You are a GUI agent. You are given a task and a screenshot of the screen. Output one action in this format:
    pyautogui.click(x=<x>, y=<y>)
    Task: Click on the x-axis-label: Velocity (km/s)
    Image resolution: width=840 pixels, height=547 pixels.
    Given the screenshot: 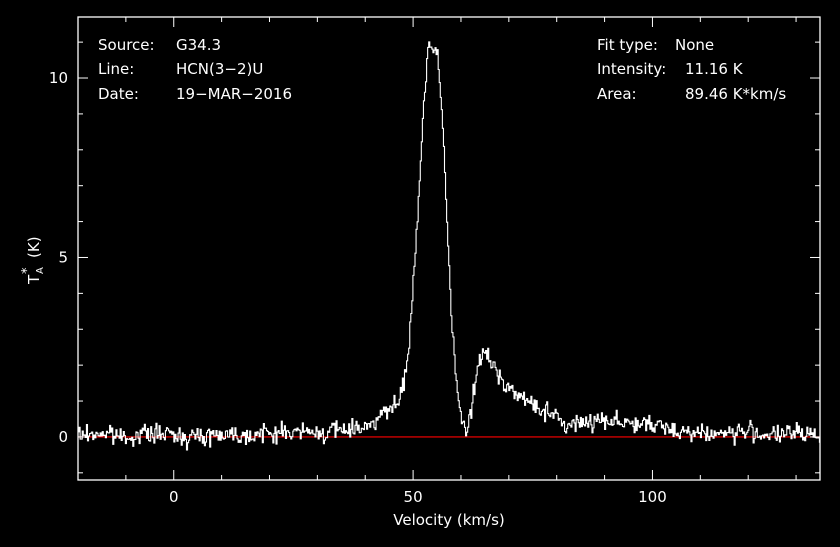 What is the action you would take?
    pyautogui.click(x=448, y=520)
    